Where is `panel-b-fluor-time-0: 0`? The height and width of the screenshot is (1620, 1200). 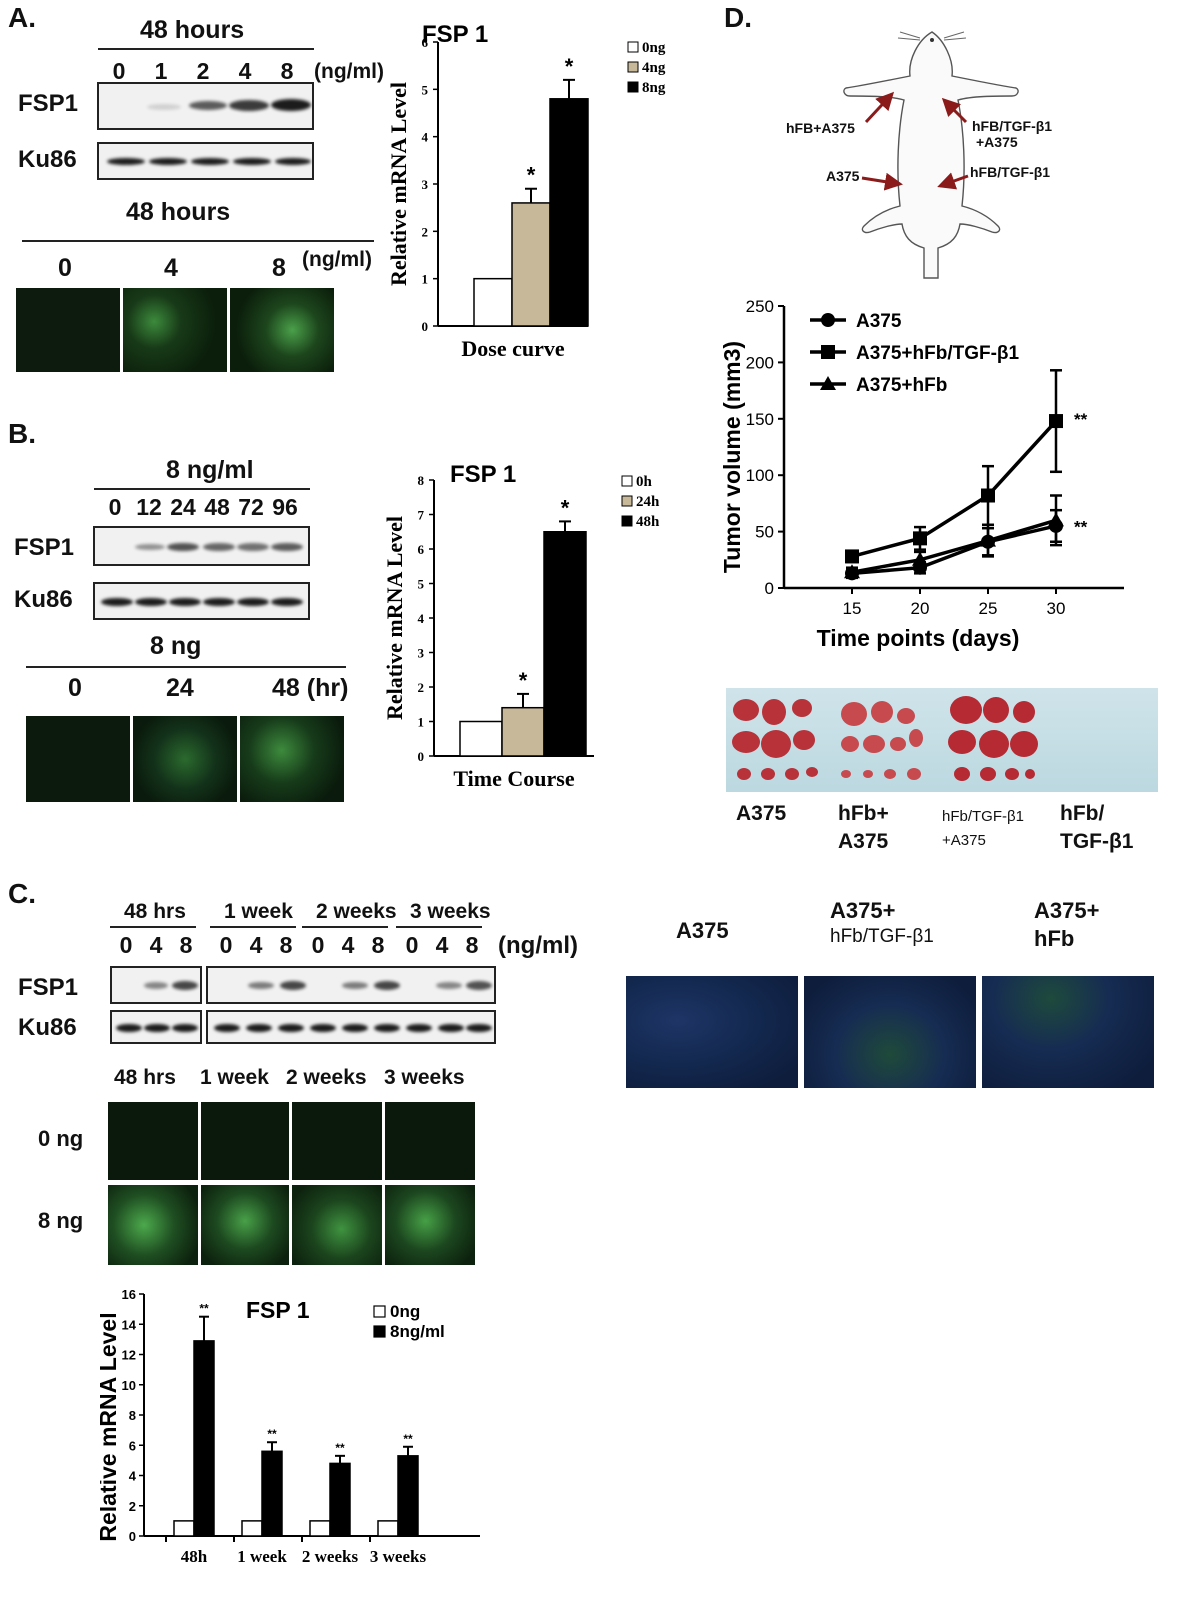 panel-b-fluor-time-0: 0 is located at coordinates (75, 688).